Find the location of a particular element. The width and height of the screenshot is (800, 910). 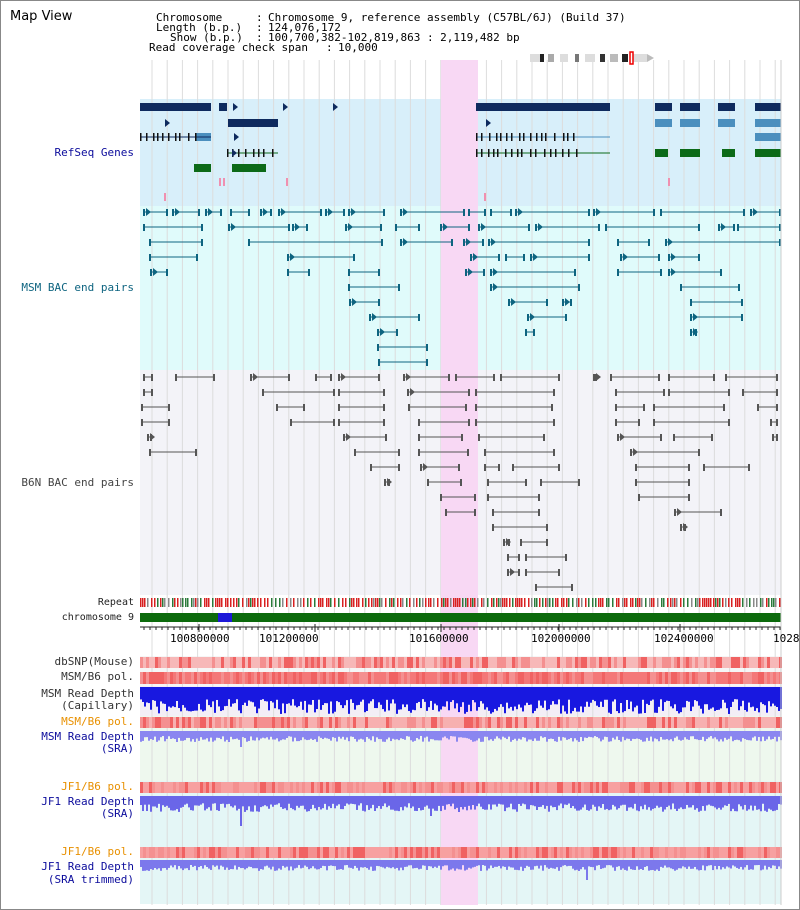

track-label-msm-pol-2: MSM/B6 pol. is located at coordinates (97, 721).